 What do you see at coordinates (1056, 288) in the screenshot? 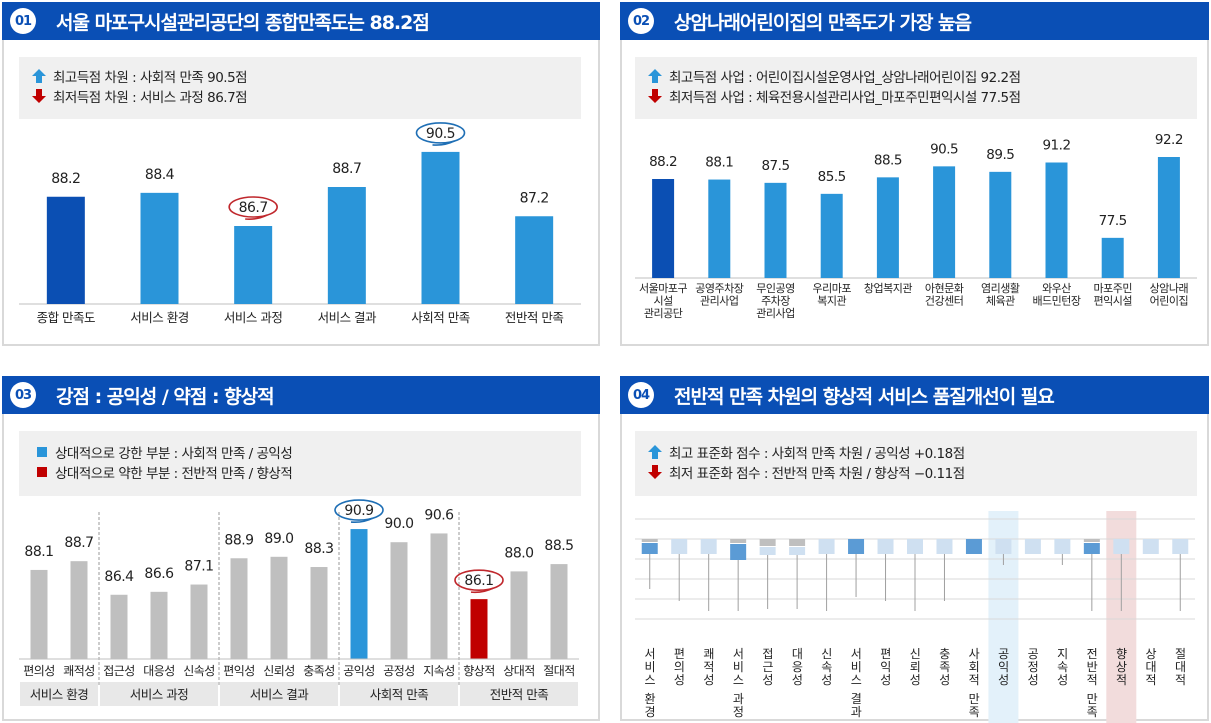
I see `x-tick-label-7-0: 와우산` at bounding box center [1056, 288].